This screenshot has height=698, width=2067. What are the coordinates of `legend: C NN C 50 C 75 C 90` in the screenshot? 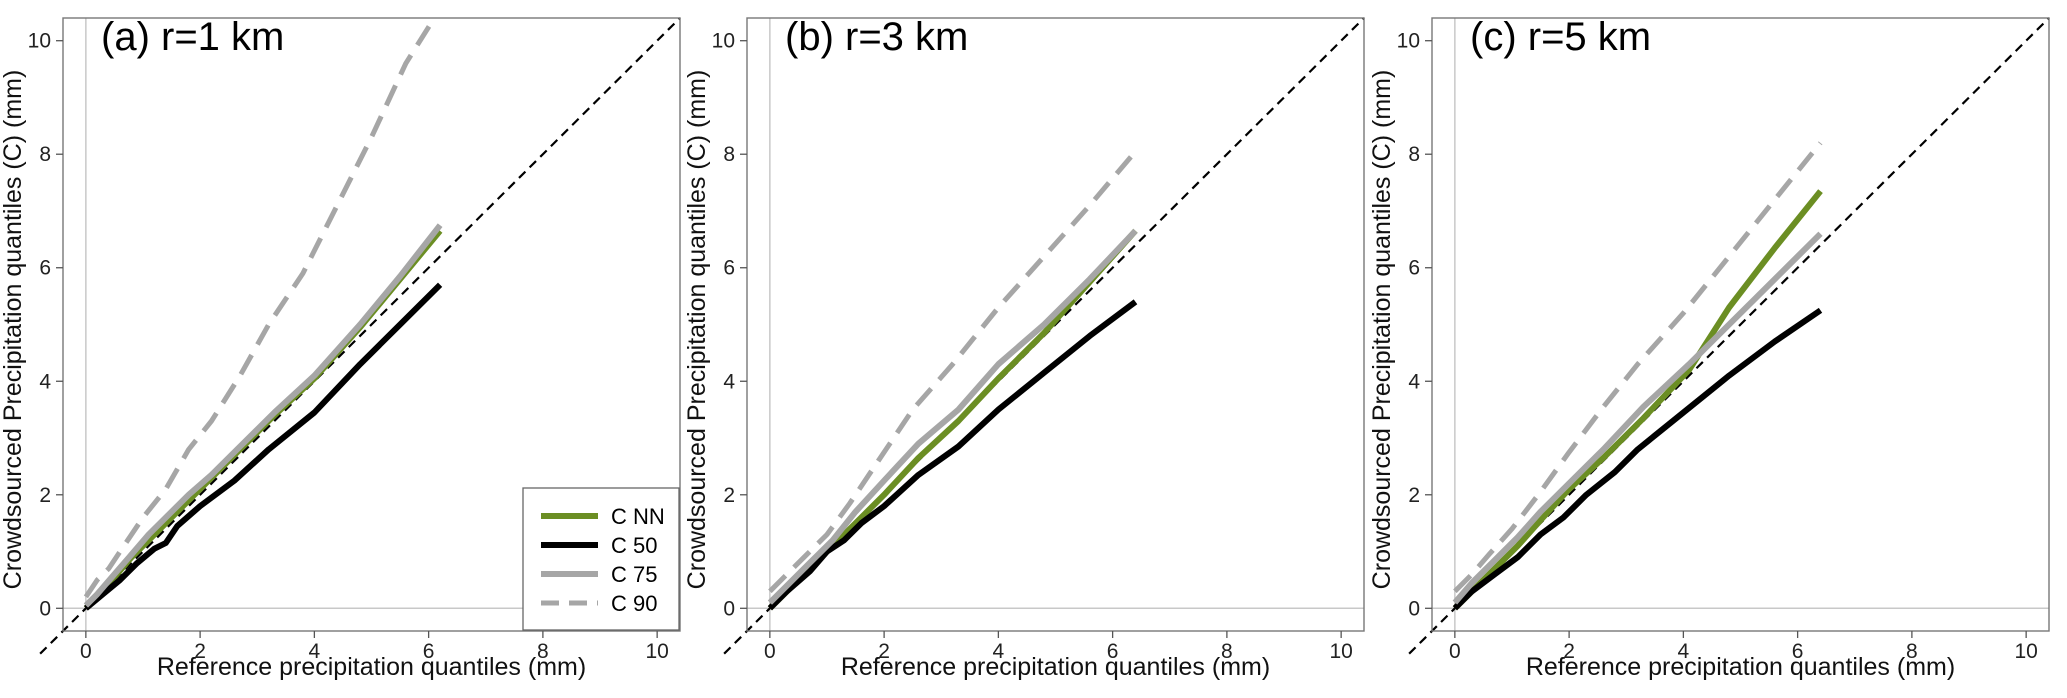 It's located at (601, 559).